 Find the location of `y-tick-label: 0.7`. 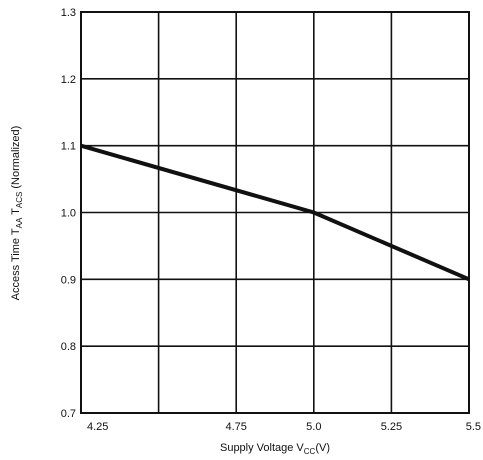

y-tick-label: 0.7 is located at coordinates (68, 414).